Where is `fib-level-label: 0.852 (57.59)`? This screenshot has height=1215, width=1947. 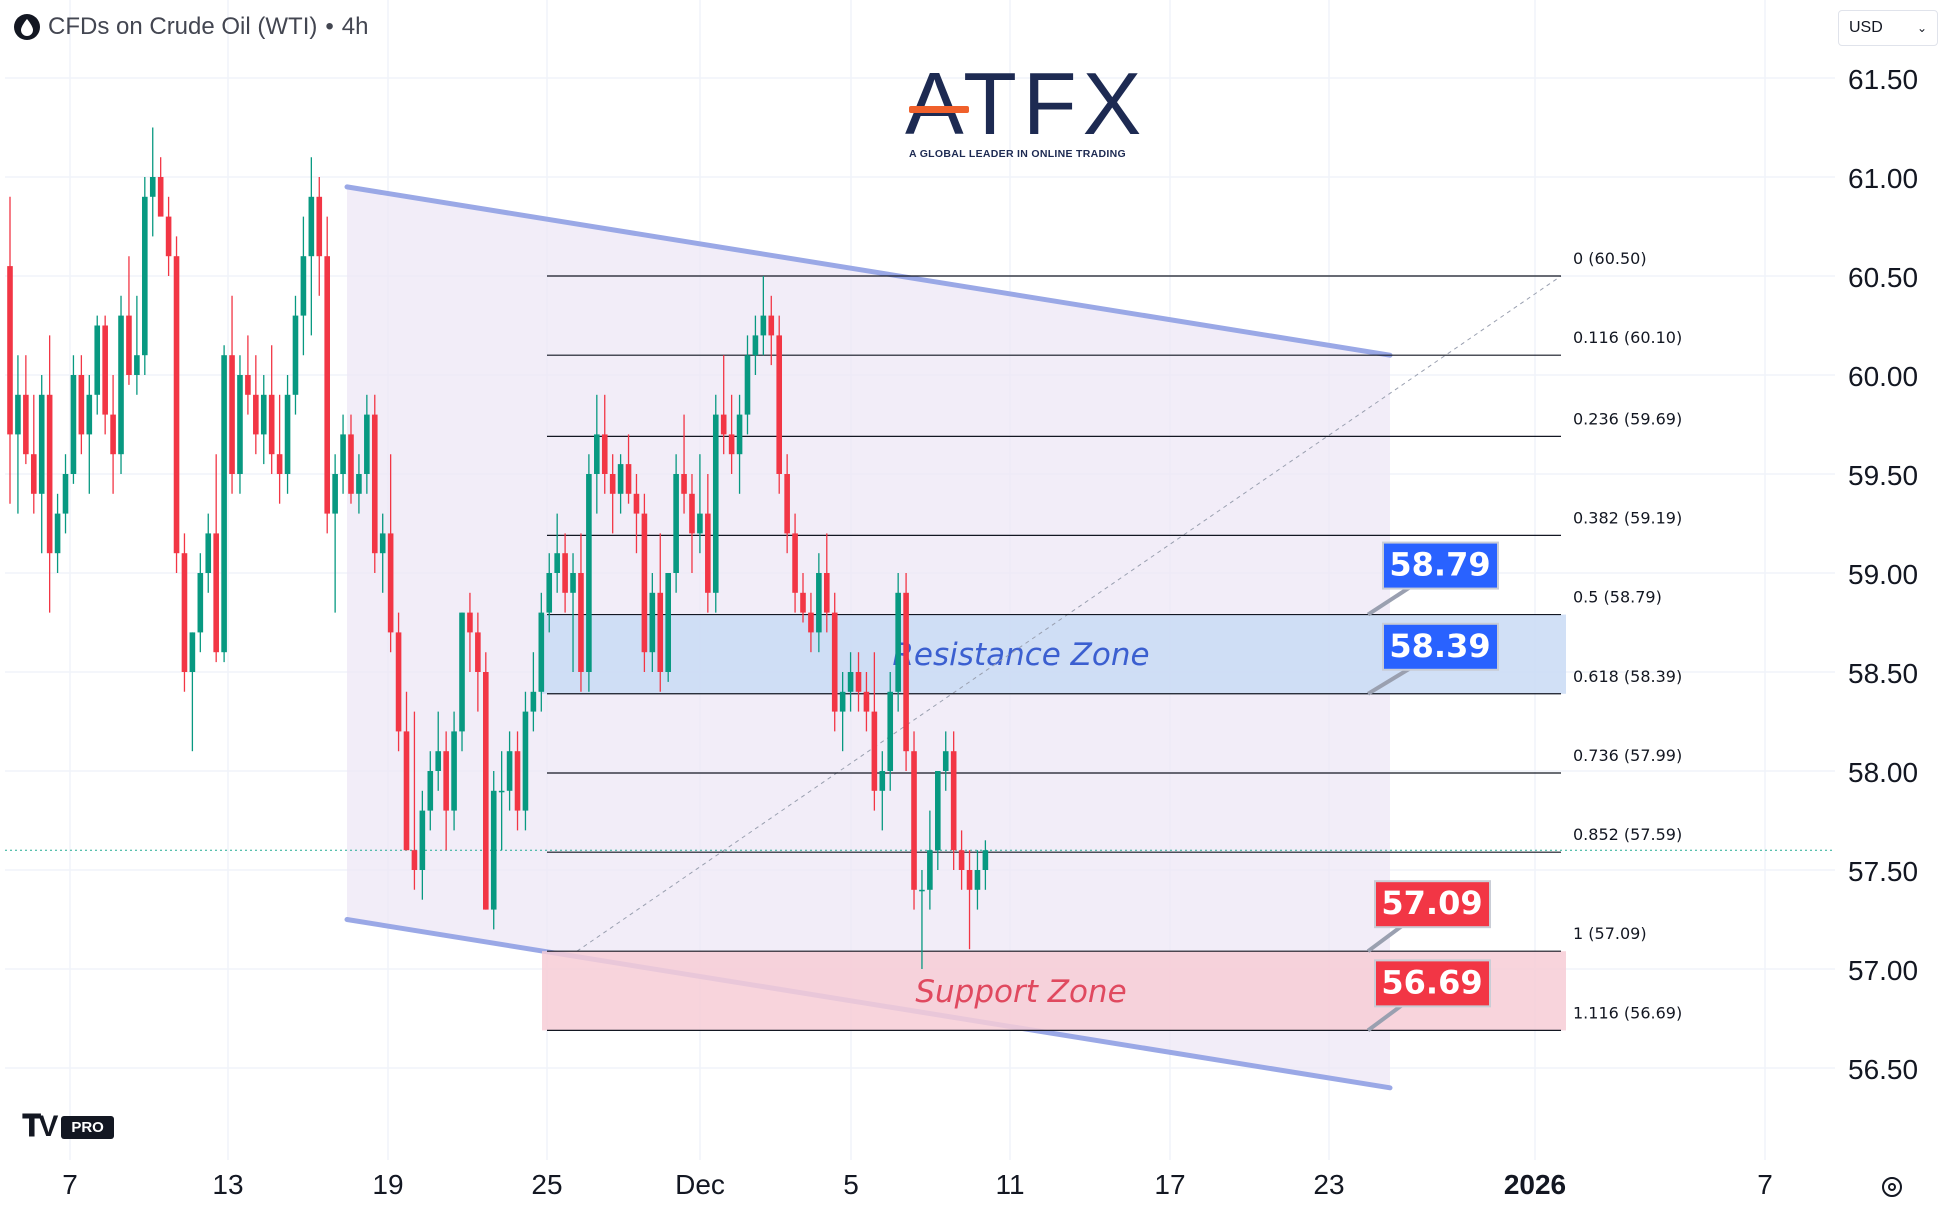 fib-level-label: 0.852 (57.59) is located at coordinates (1627, 834).